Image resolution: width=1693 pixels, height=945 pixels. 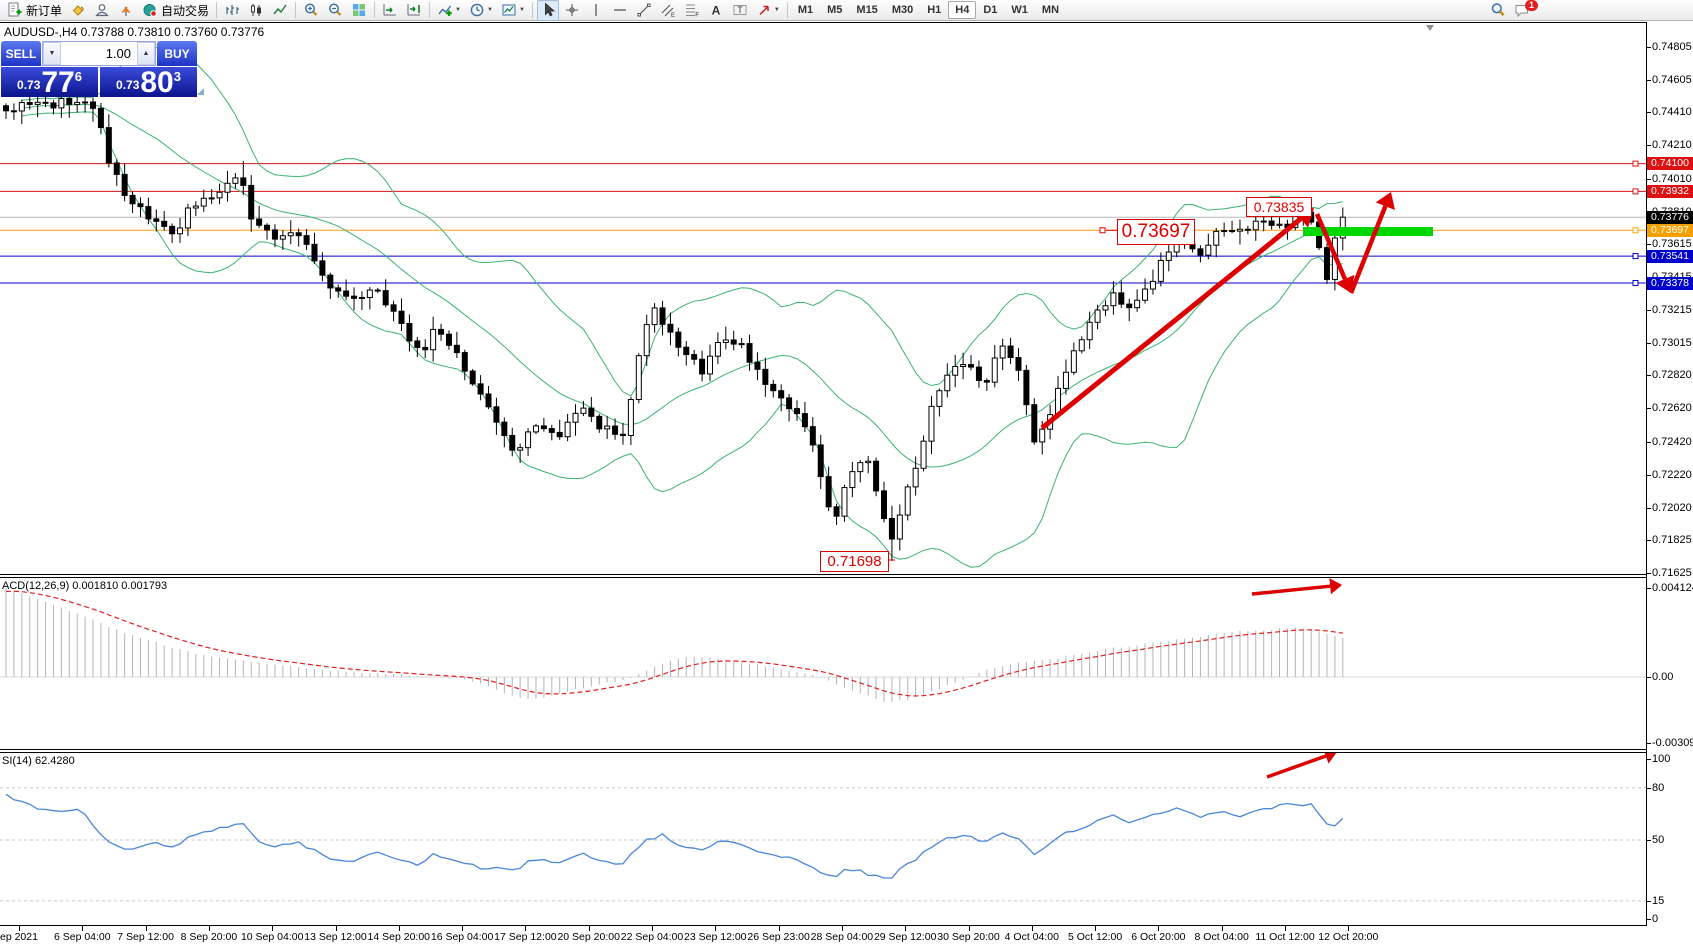 I want to click on equidistant-channel-button: E, so click(x=668, y=10).